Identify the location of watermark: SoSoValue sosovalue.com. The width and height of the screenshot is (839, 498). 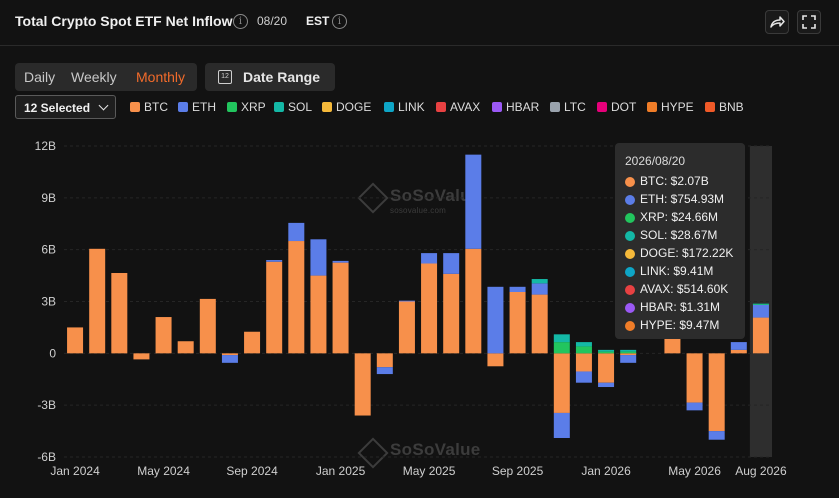
(435, 200).